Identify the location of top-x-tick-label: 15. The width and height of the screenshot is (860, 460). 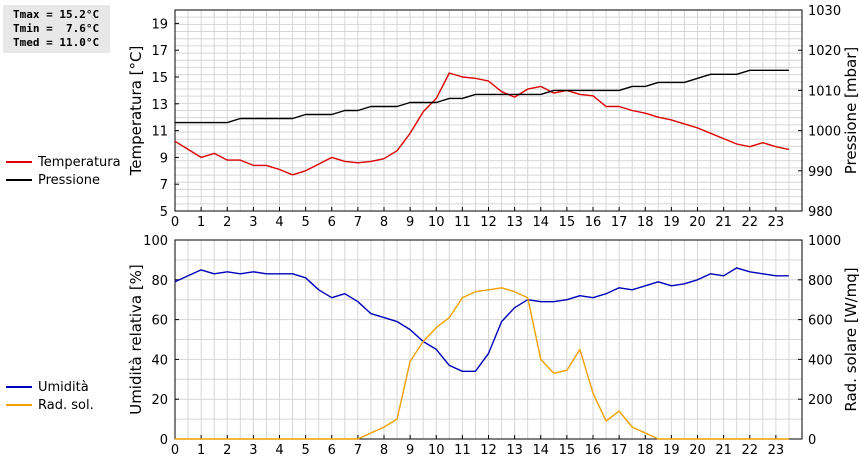
(567, 222).